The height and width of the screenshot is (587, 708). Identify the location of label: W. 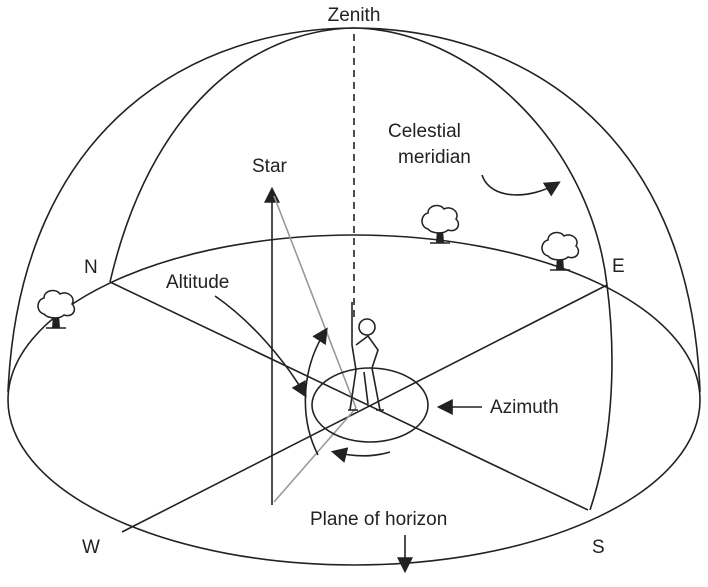
(91, 547).